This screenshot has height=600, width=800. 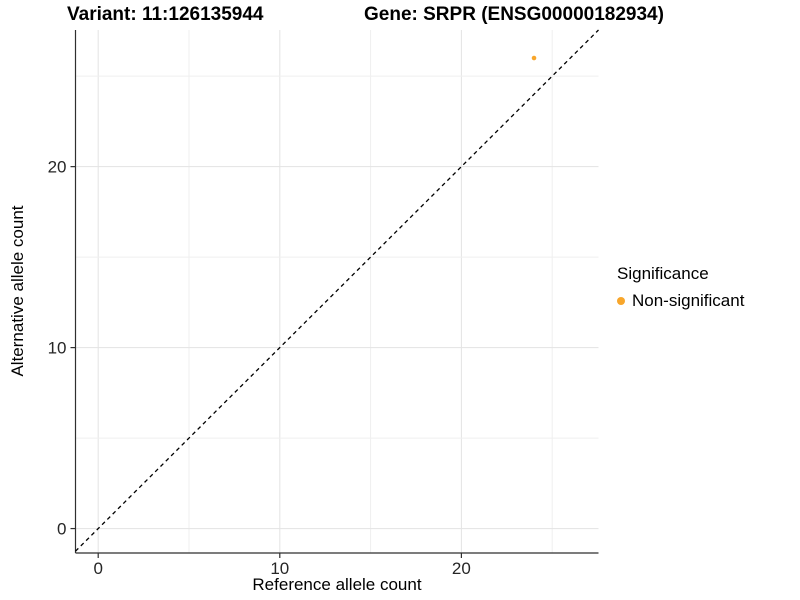 I want to click on legend: Significance Non-significant, so click(x=680, y=287).